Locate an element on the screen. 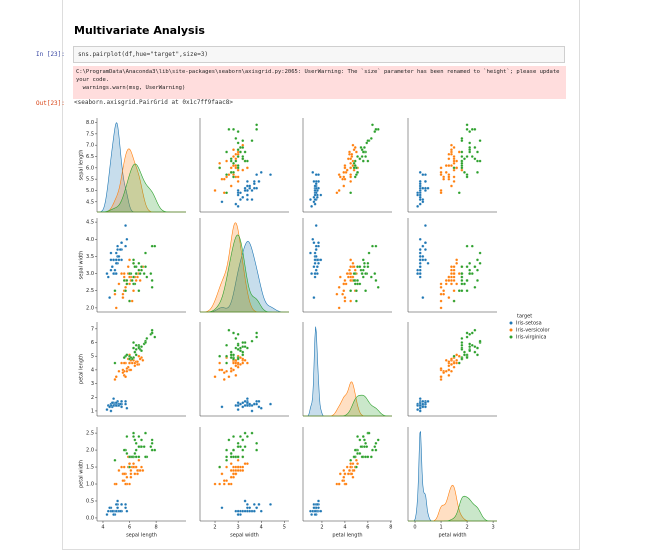  y-tick-label: 1.5 is located at coordinates (90, 468).